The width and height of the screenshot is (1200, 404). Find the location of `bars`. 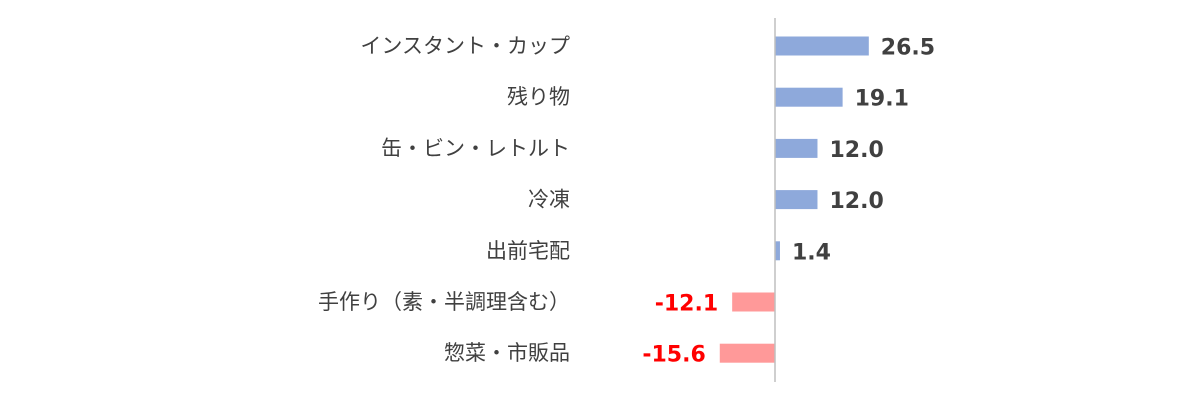

bars is located at coordinates (794, 199).